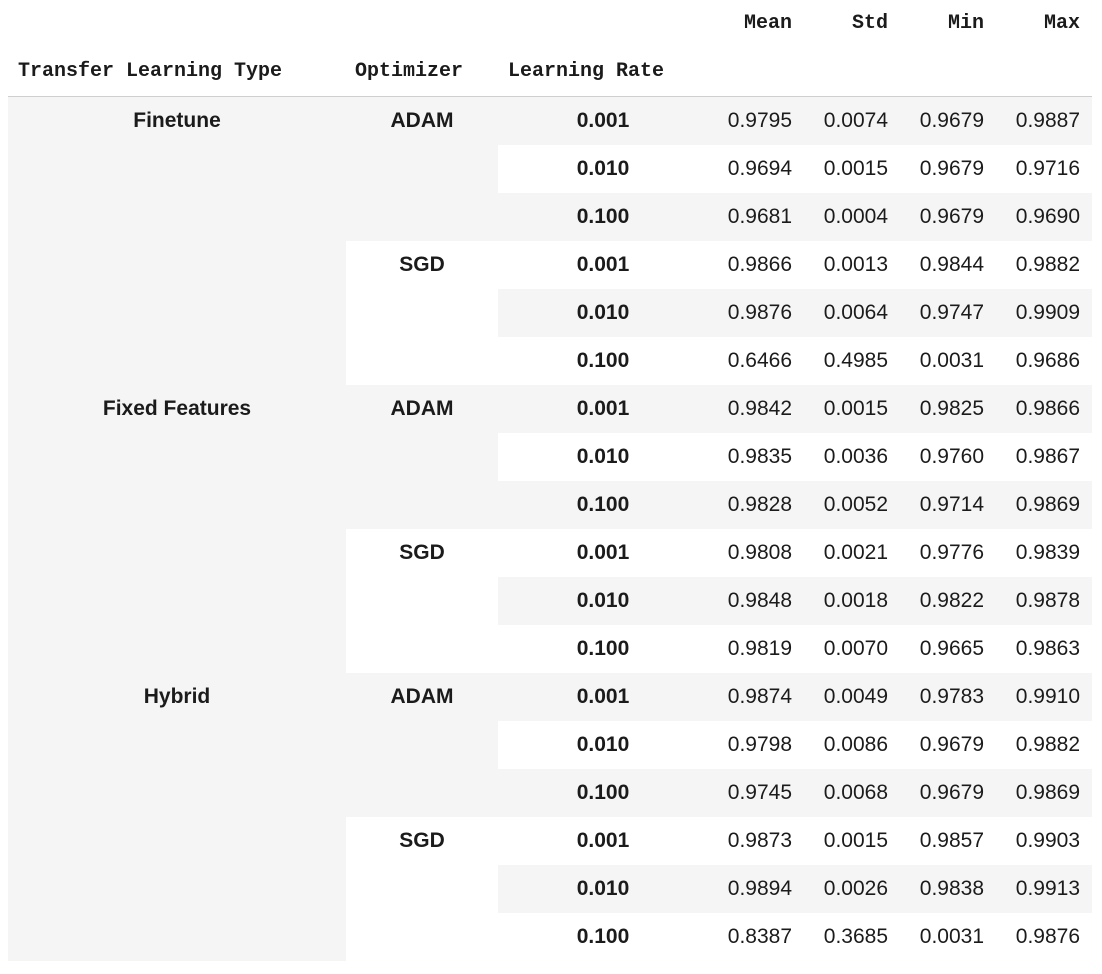 Image resolution: width=1102 pixels, height=974 pixels. What do you see at coordinates (951, 312) in the screenshot?
I see `min-cell: 0.9747` at bounding box center [951, 312].